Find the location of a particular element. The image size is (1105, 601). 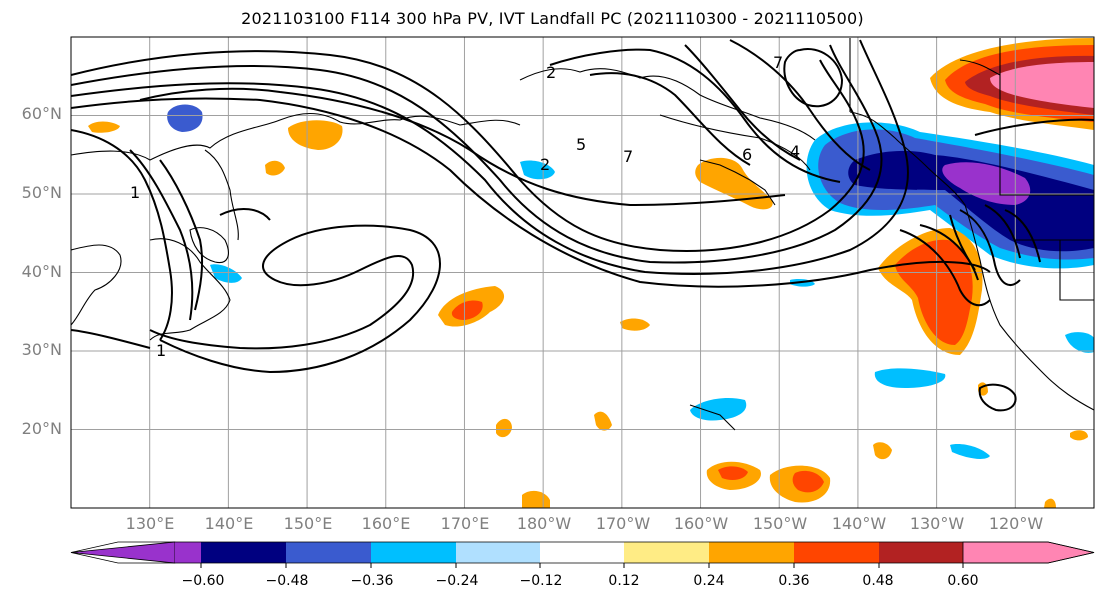

pv-neg-bering is located at coordinates (537, 170).